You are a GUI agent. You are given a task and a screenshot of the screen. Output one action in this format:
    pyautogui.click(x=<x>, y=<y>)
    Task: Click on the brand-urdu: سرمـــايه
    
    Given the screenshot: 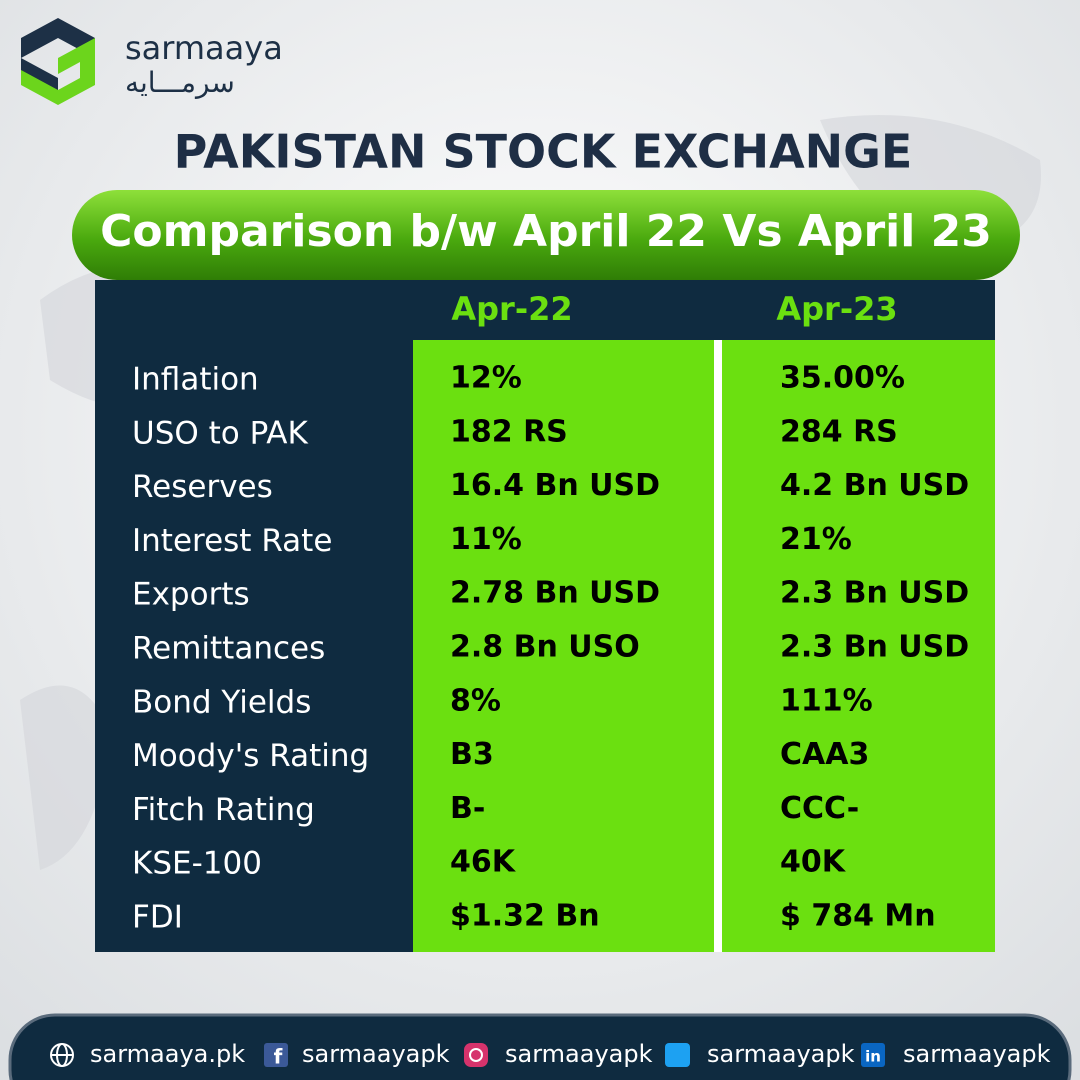 What is the action you would take?
    pyautogui.click(x=180, y=82)
    